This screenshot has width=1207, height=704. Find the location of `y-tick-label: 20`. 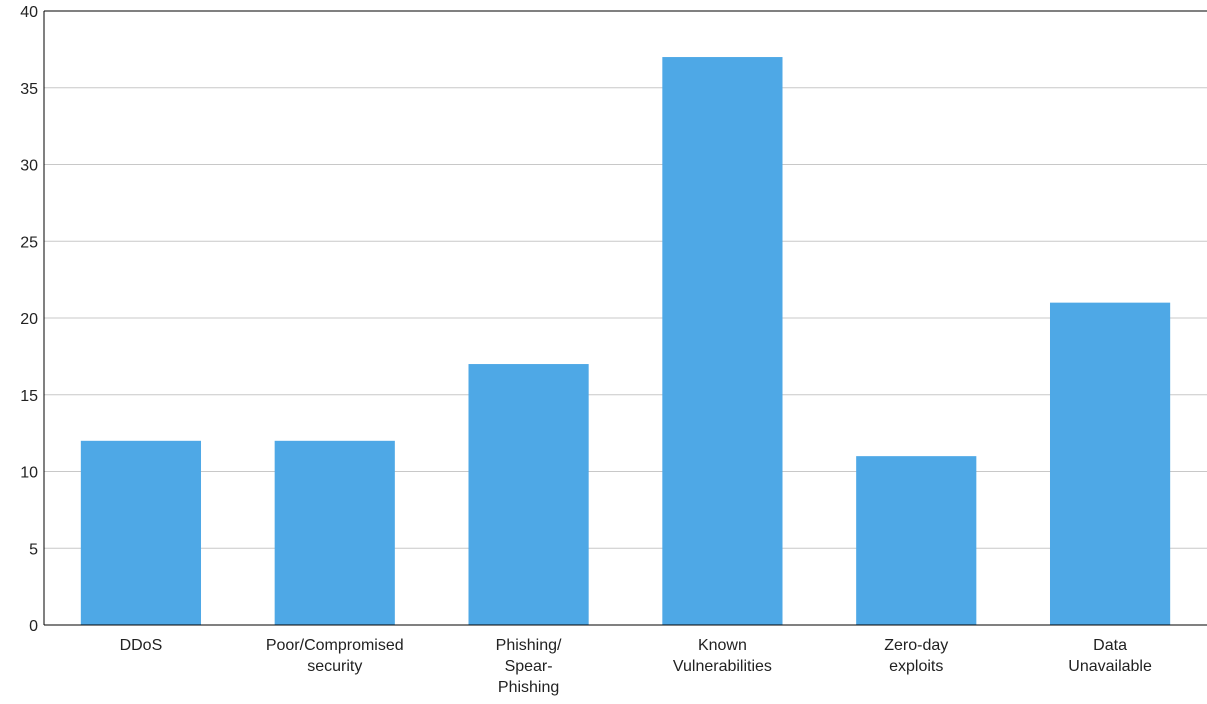

y-tick-label: 20 is located at coordinates (29, 319).